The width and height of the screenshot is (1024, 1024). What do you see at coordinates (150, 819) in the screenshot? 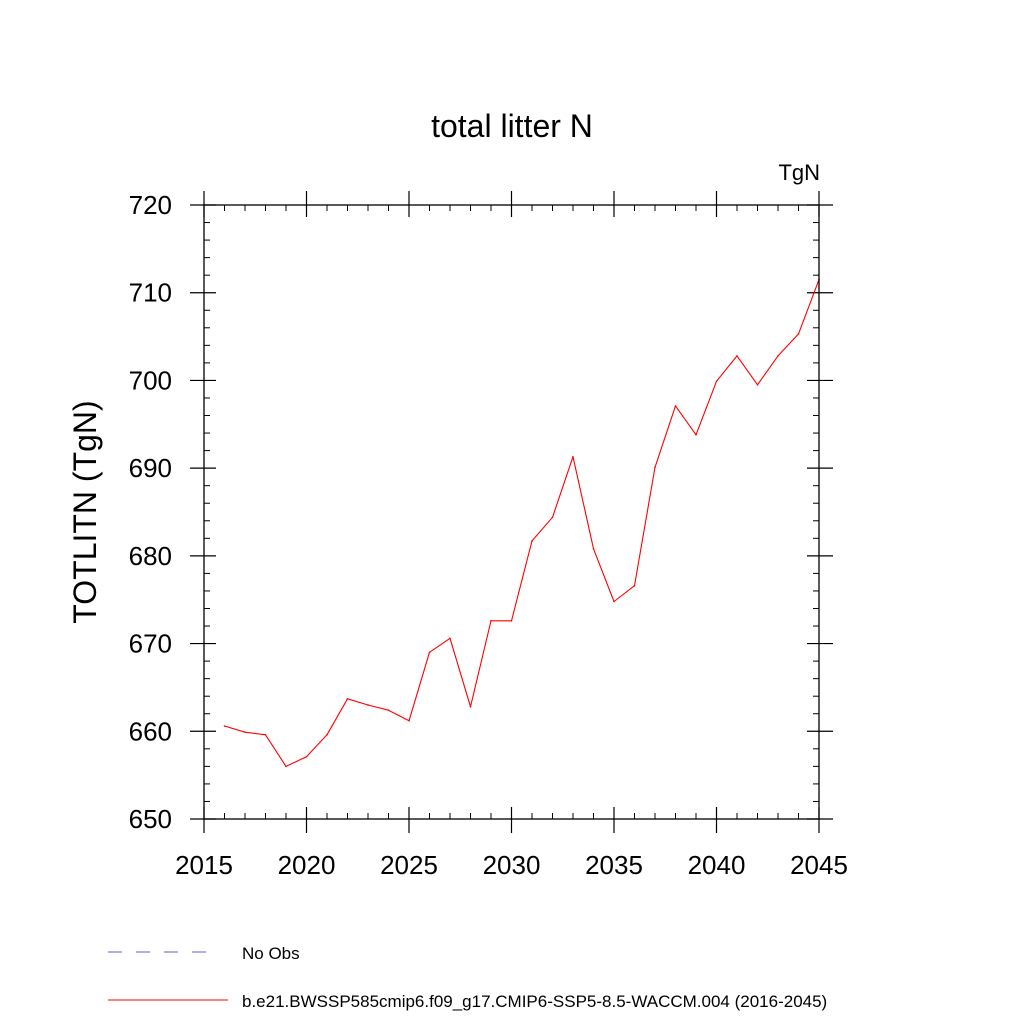
I see `y-tick-label: 650` at bounding box center [150, 819].